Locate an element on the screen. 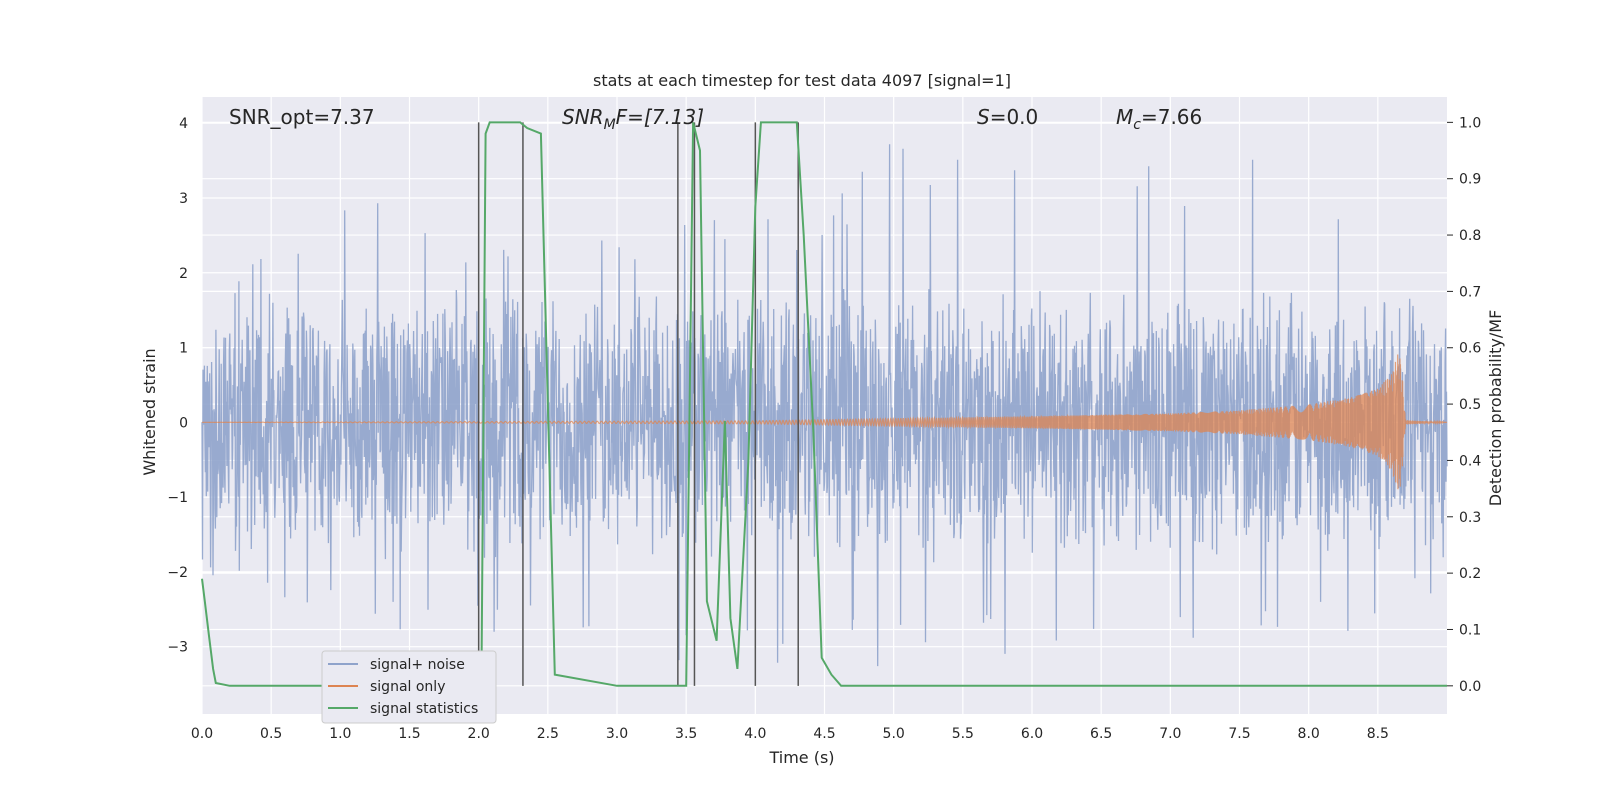 This screenshot has width=1600, height=800. y-left-tick-label: 1 is located at coordinates (183, 349).